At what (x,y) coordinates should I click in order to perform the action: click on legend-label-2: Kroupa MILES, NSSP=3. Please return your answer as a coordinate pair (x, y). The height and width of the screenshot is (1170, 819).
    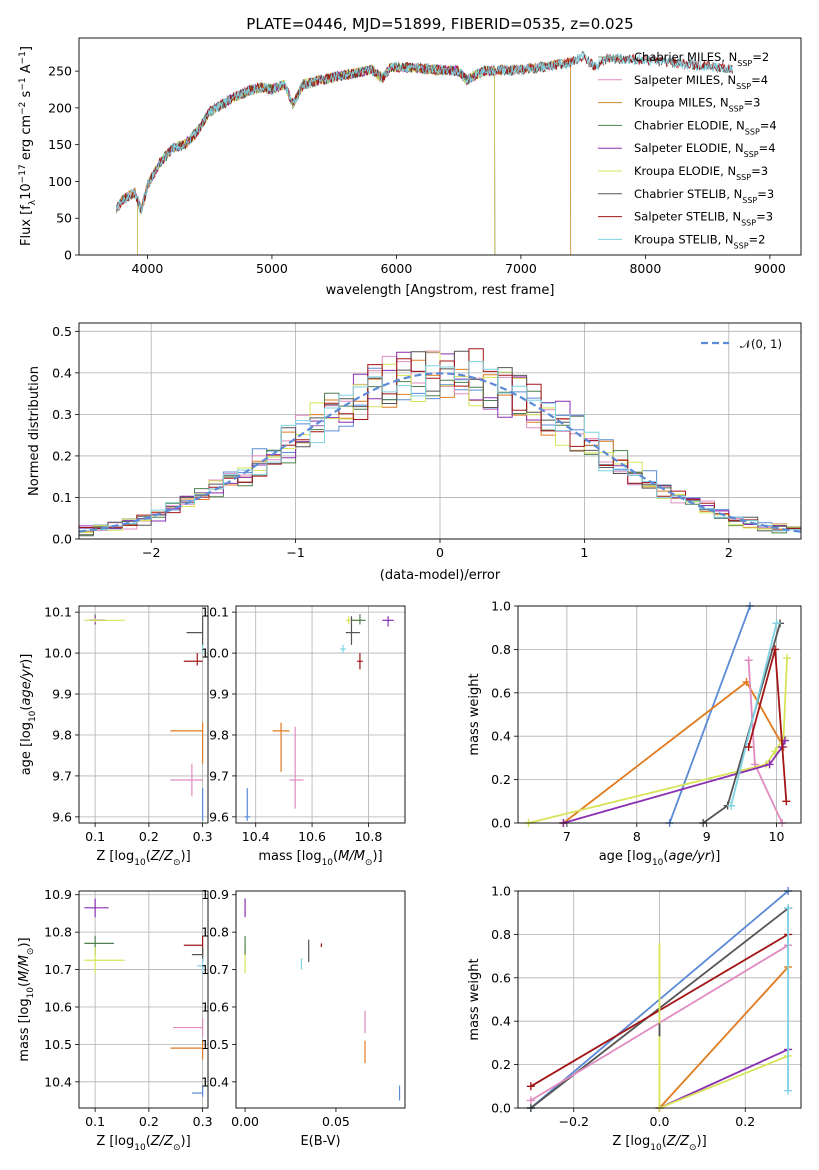
    Looking at the image, I should click on (697, 105).